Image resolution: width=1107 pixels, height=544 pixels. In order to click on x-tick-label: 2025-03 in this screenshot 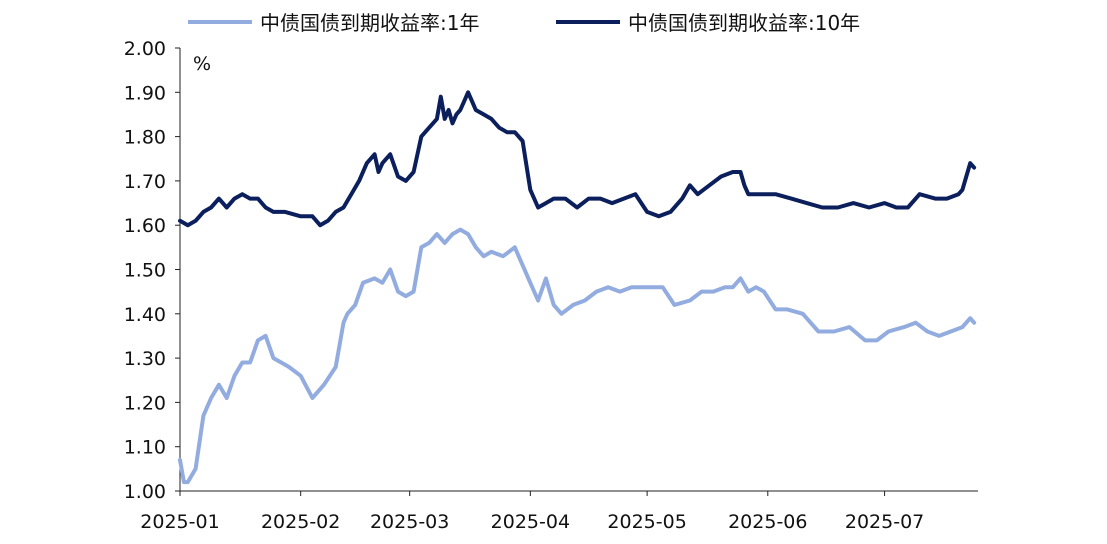, I will do `click(409, 522)`.